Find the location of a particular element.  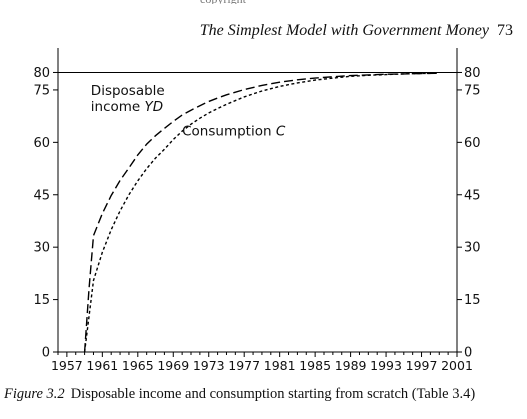

x-tick-label: 1985 is located at coordinates (315, 364).